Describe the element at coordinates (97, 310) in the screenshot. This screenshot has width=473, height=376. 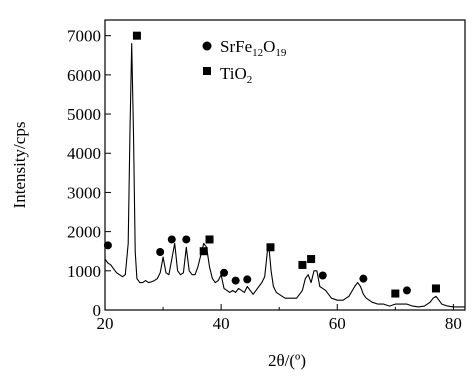
I see `y-tick-label: 0` at that location.